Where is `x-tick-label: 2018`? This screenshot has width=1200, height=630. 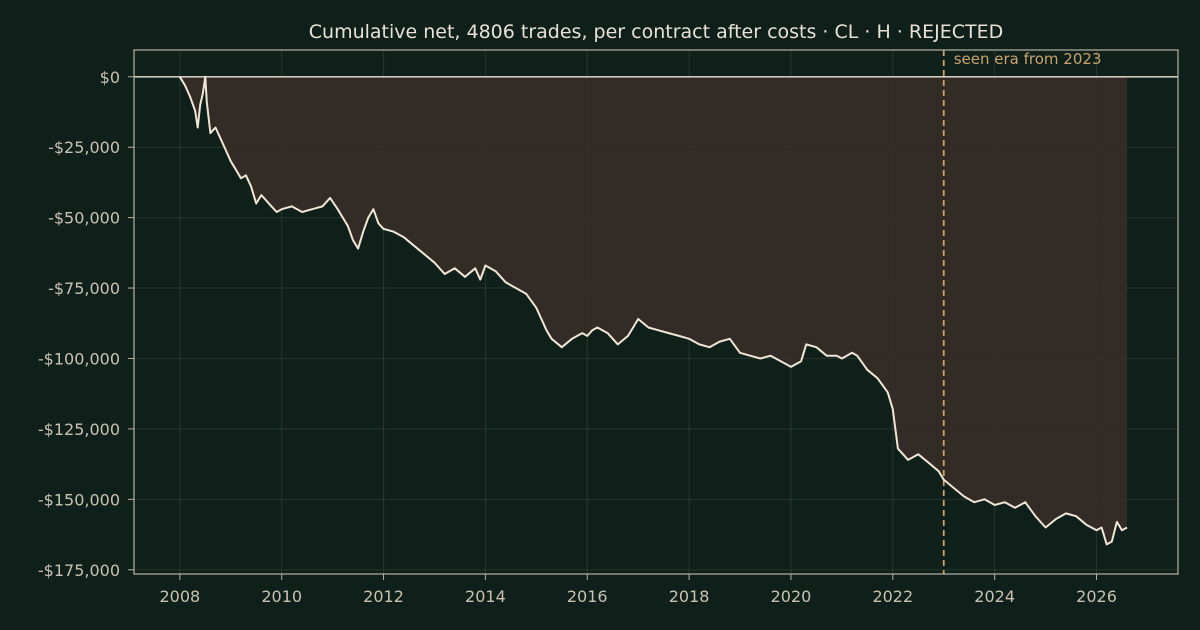 x-tick-label: 2018 is located at coordinates (689, 596).